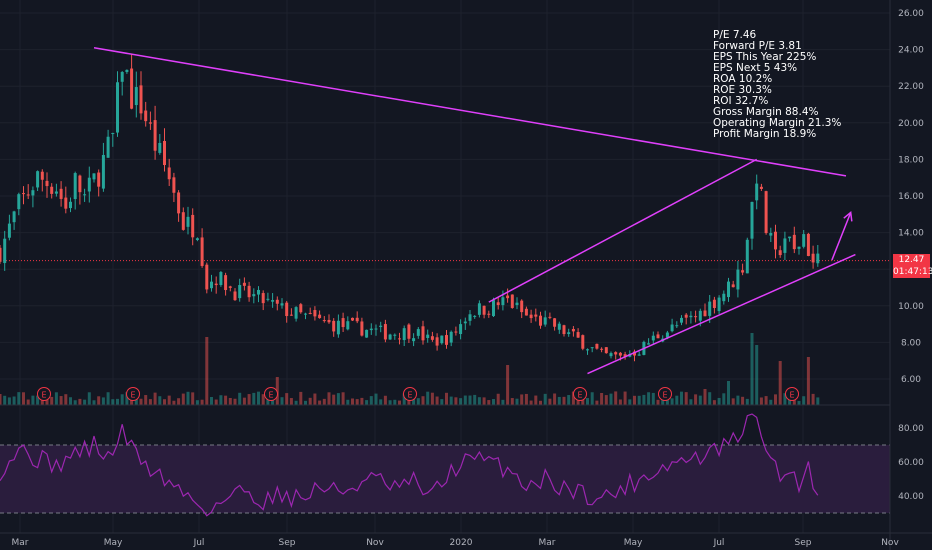 The width and height of the screenshot is (932, 550). Describe the element at coordinates (777, 123) in the screenshot. I see `stat-line: Operating Margin 21.3%` at that location.